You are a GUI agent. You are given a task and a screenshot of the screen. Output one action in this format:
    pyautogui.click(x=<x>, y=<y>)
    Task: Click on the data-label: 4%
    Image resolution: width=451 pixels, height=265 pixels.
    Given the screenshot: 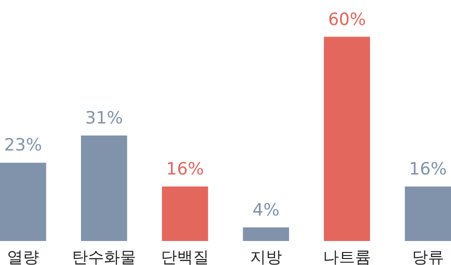 What is the action you would take?
    pyautogui.click(x=266, y=210)
    